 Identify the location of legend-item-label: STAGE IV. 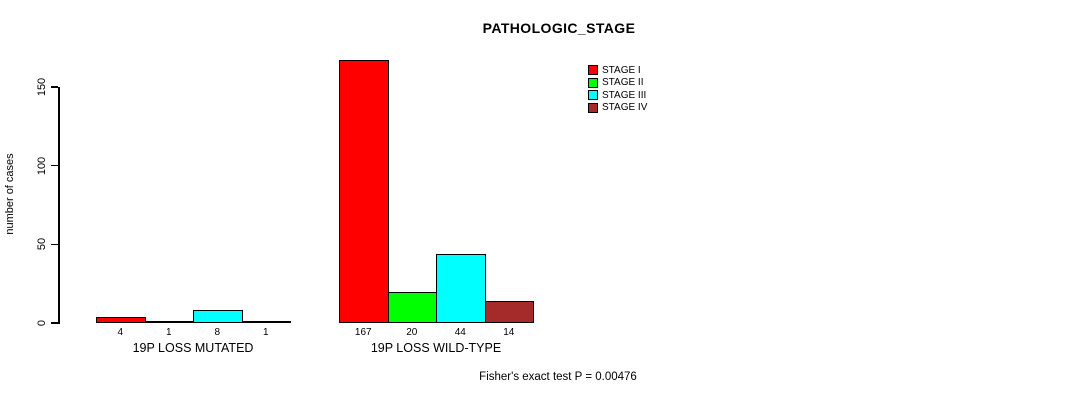
(625, 108).